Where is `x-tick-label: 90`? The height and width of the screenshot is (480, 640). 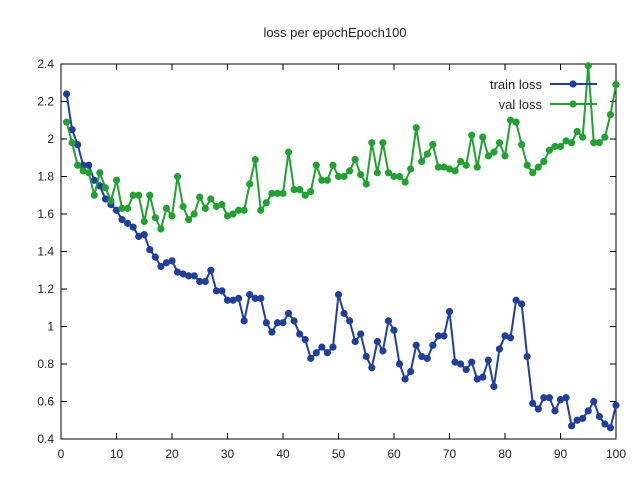
x-tick-label: 90 is located at coordinates (561, 454).